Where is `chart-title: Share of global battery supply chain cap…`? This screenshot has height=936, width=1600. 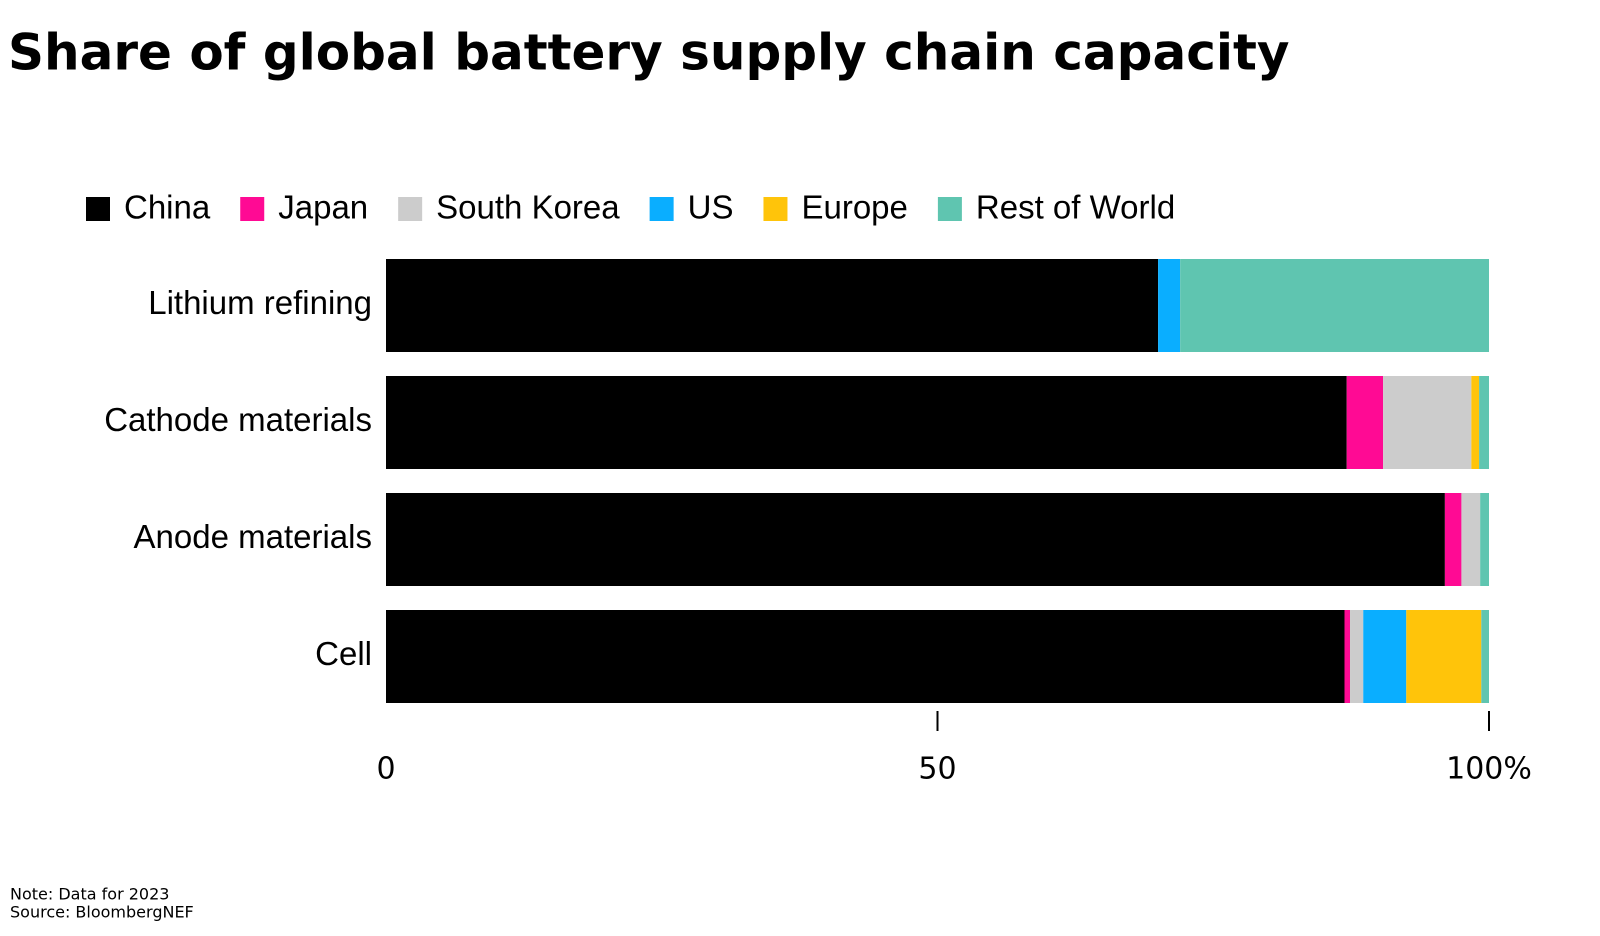
chart-title: Share of global battery supply chain cap… is located at coordinates (648, 53).